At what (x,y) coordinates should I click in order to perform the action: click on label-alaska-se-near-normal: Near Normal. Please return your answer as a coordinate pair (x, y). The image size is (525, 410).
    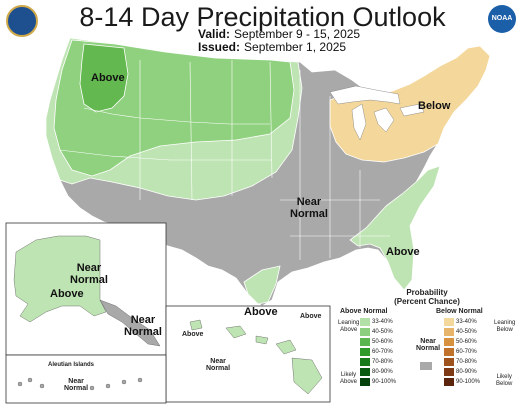
    Looking at the image, I should click on (143, 326).